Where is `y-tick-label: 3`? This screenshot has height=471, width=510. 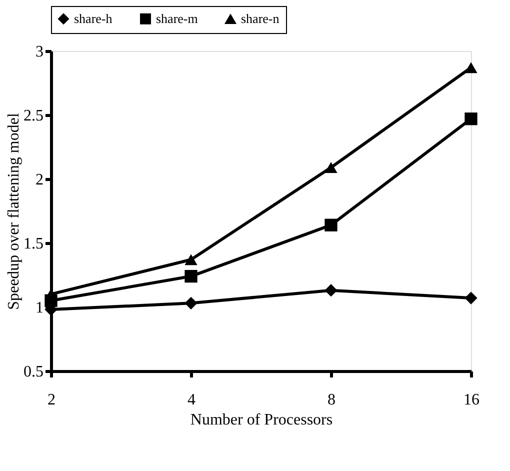 y-tick-label: 3 is located at coordinates (40, 52).